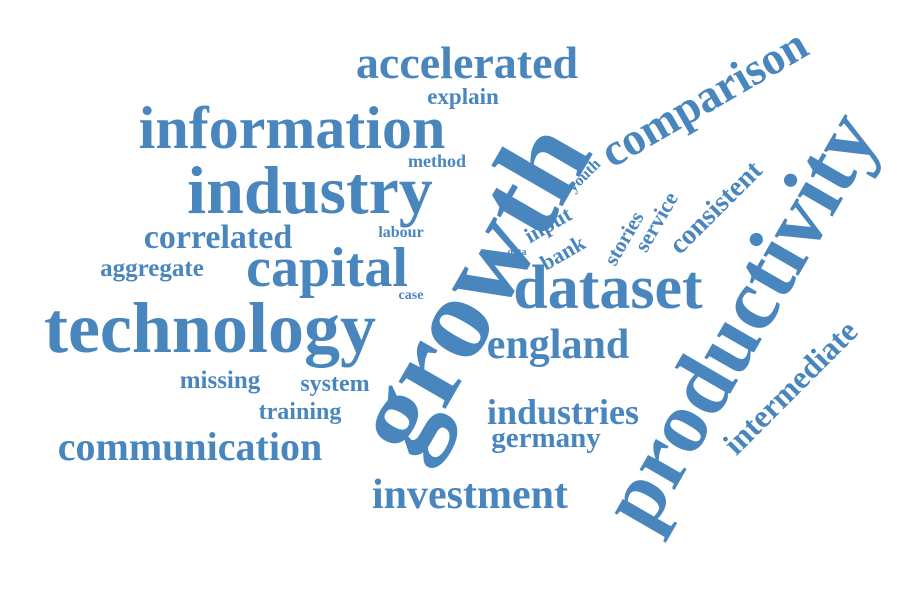 The image size is (900, 614). What do you see at coordinates (517, 252) in the screenshot?
I see `word-data: data` at bounding box center [517, 252].